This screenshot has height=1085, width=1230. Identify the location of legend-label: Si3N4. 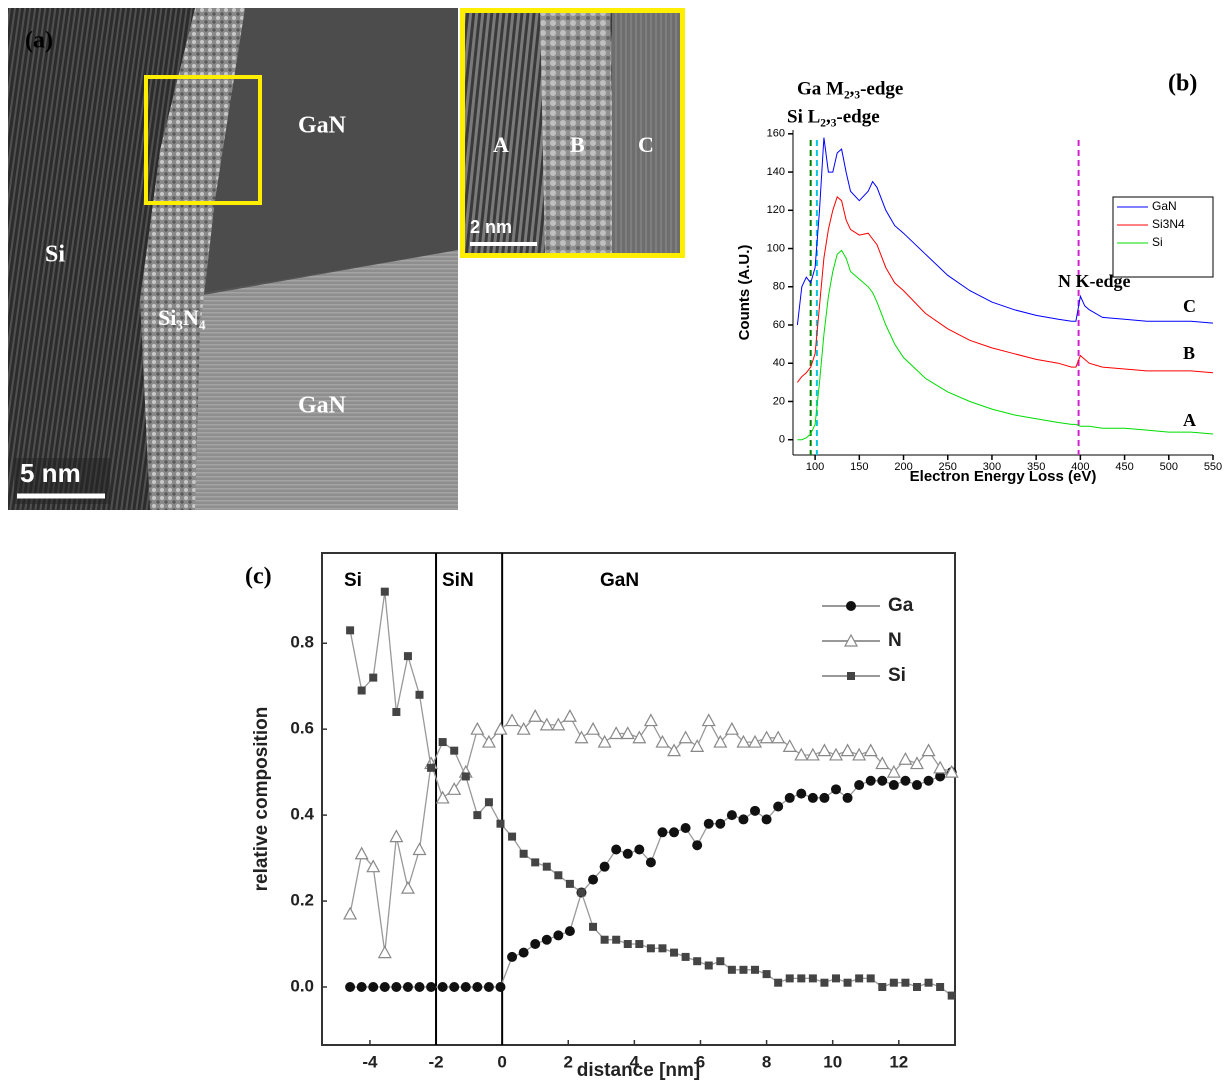
(1168, 224).